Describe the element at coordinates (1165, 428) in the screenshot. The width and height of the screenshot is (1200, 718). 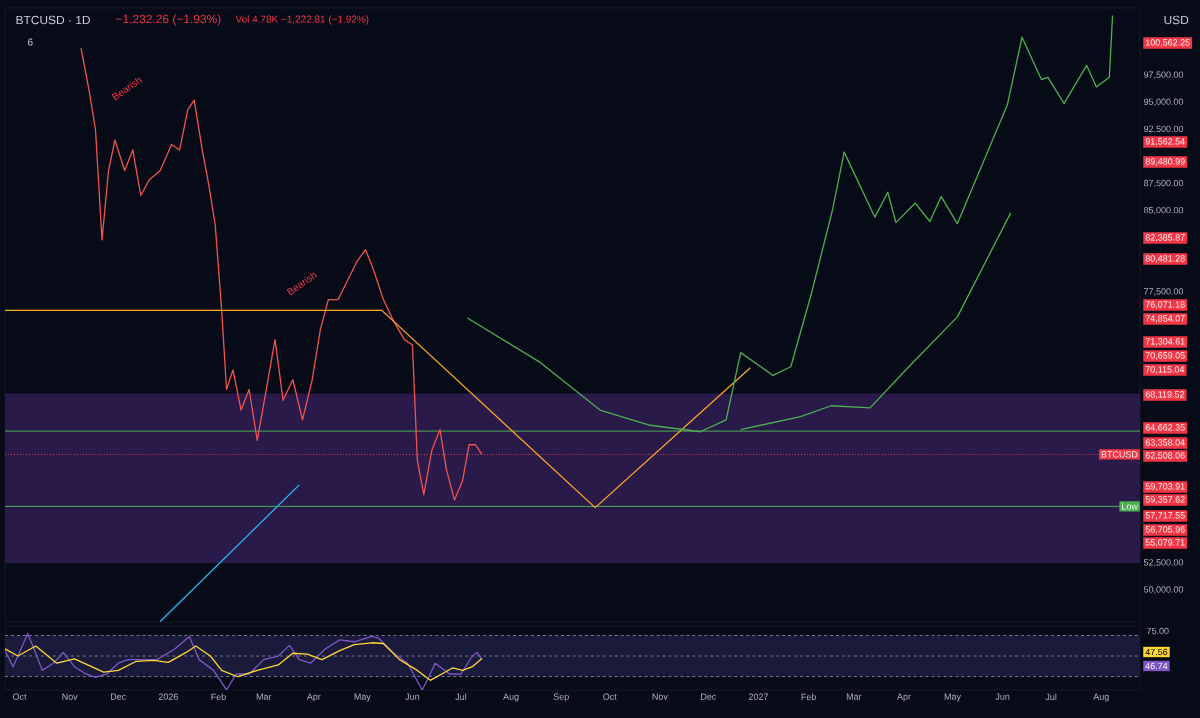
I see `text: 64,662.35` at that location.